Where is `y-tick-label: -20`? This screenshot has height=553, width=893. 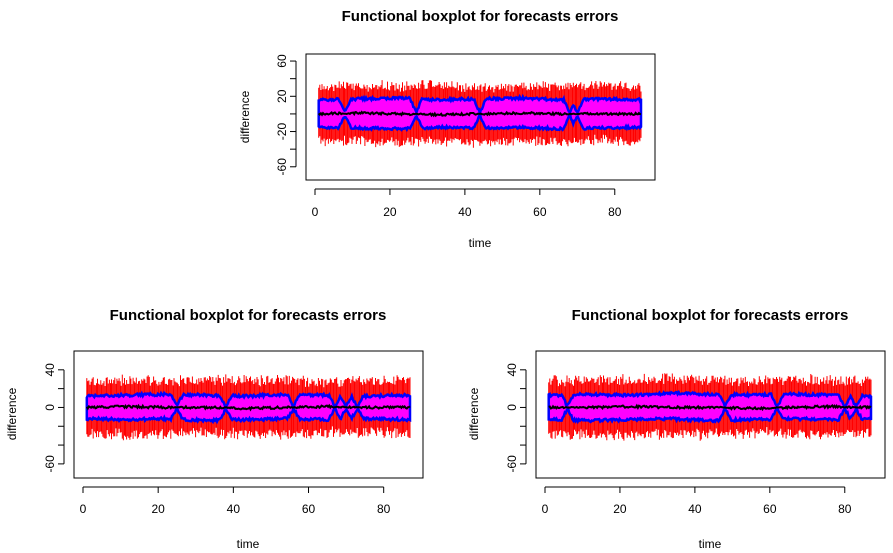
y-tick-label: -20 is located at coordinates (282, 132).